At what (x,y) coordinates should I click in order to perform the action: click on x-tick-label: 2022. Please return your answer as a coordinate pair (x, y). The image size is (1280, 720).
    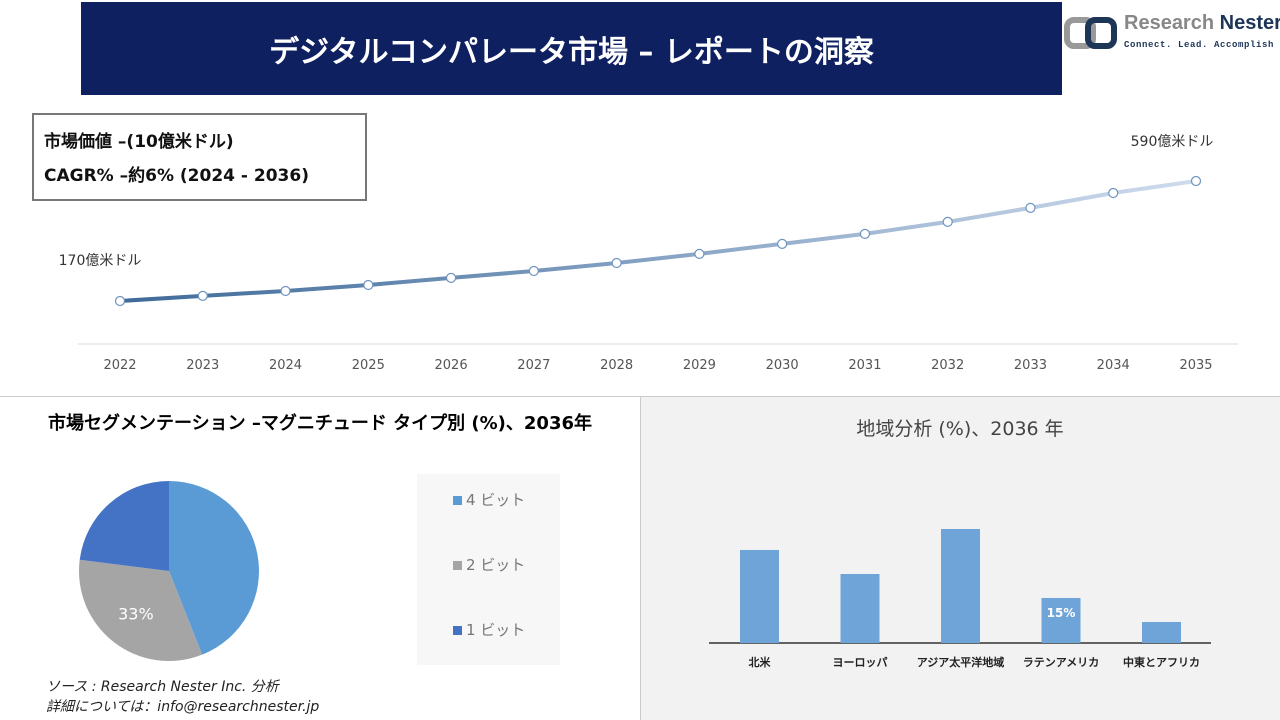
    Looking at the image, I should click on (119, 365).